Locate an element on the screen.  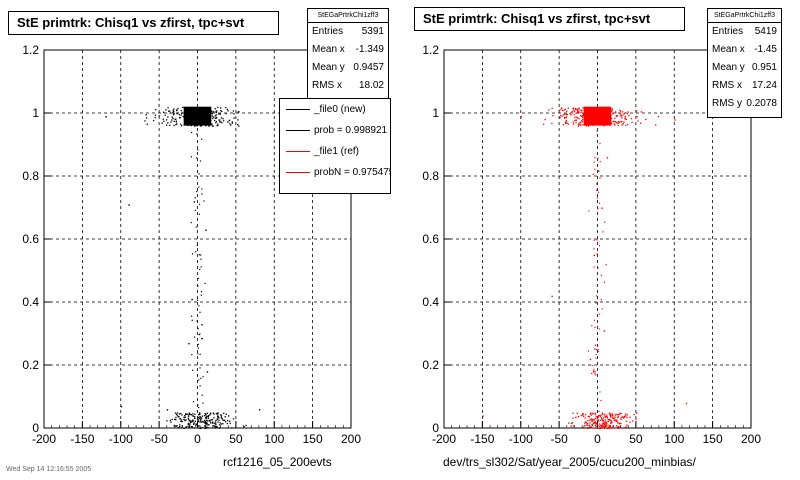
y-tick-label: 1.2 is located at coordinates (30, 50).